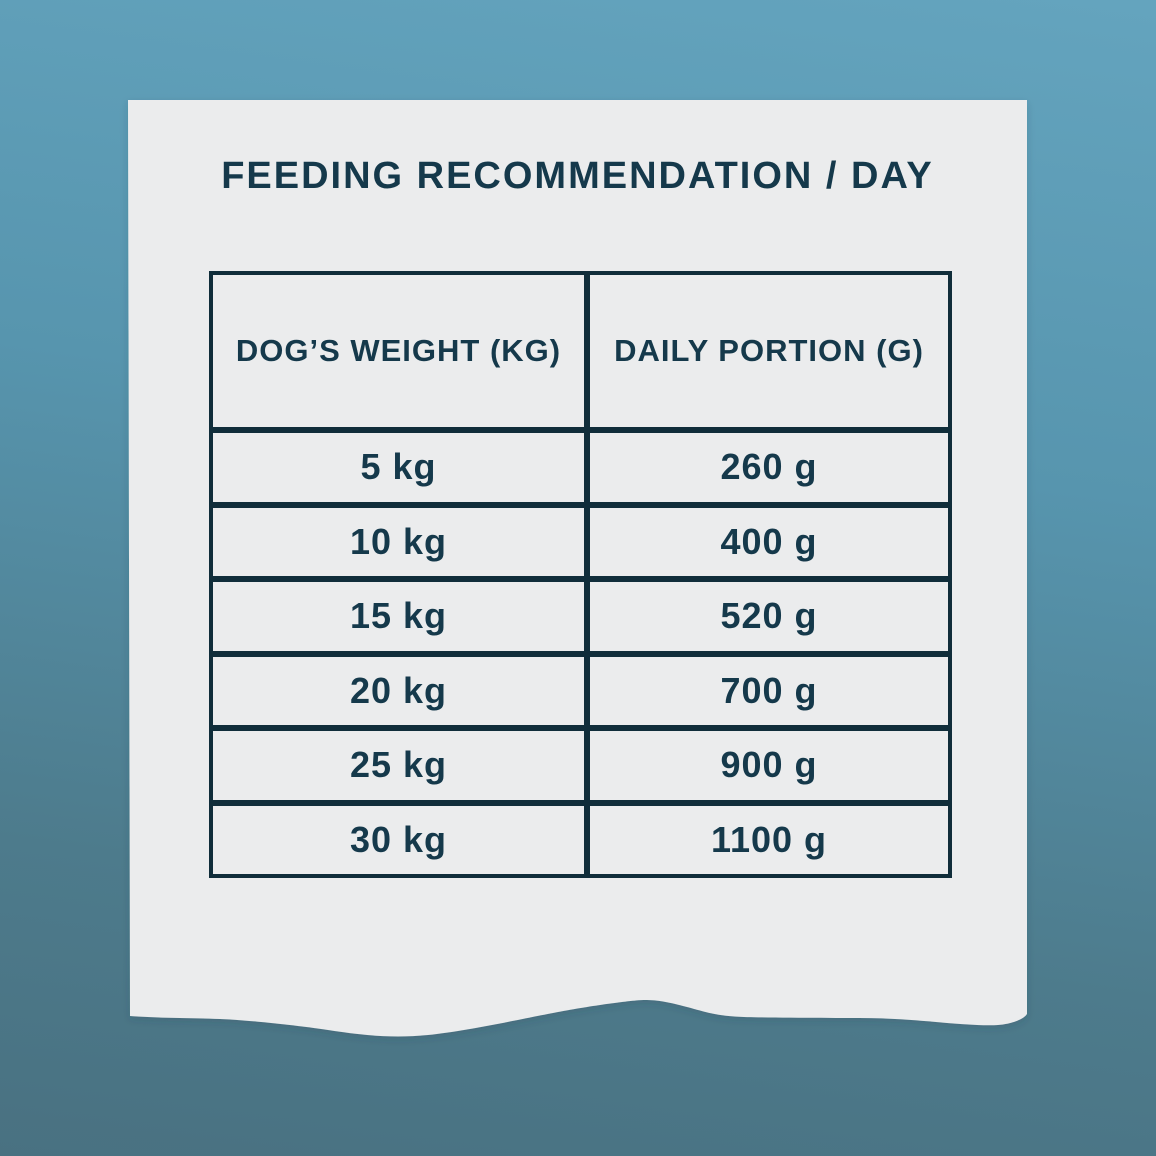  Describe the element at coordinates (769, 616) in the screenshot. I see `portion-cell: 520 g` at that location.